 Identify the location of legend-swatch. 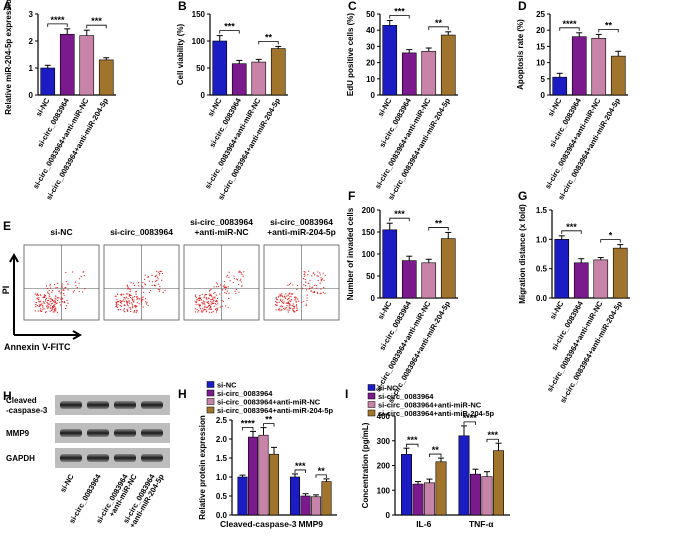
(371, 404).